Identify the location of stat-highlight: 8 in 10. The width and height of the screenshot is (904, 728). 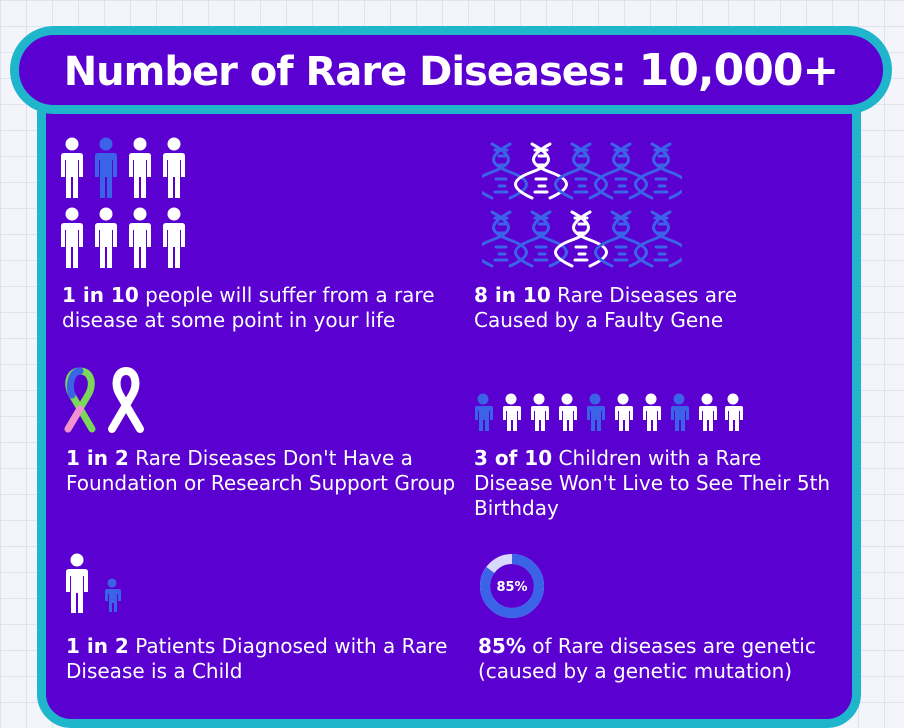
(512, 295).